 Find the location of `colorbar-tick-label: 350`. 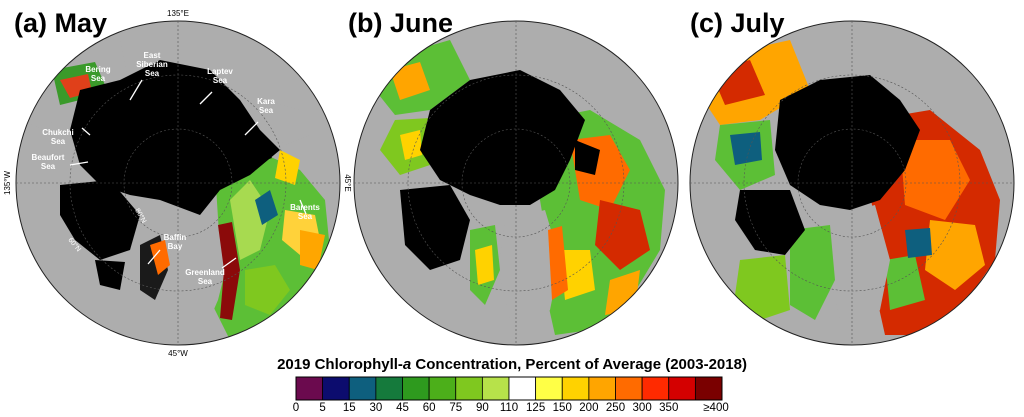

colorbar-tick-label: 350 is located at coordinates (669, 408).